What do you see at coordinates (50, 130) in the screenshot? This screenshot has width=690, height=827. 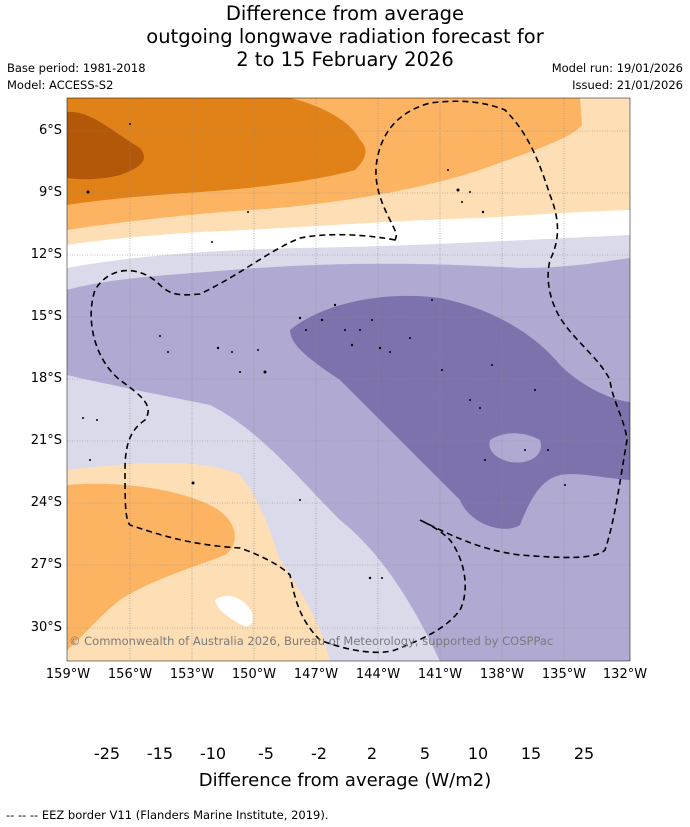 I see `lat-label: 6°S` at bounding box center [50, 130].